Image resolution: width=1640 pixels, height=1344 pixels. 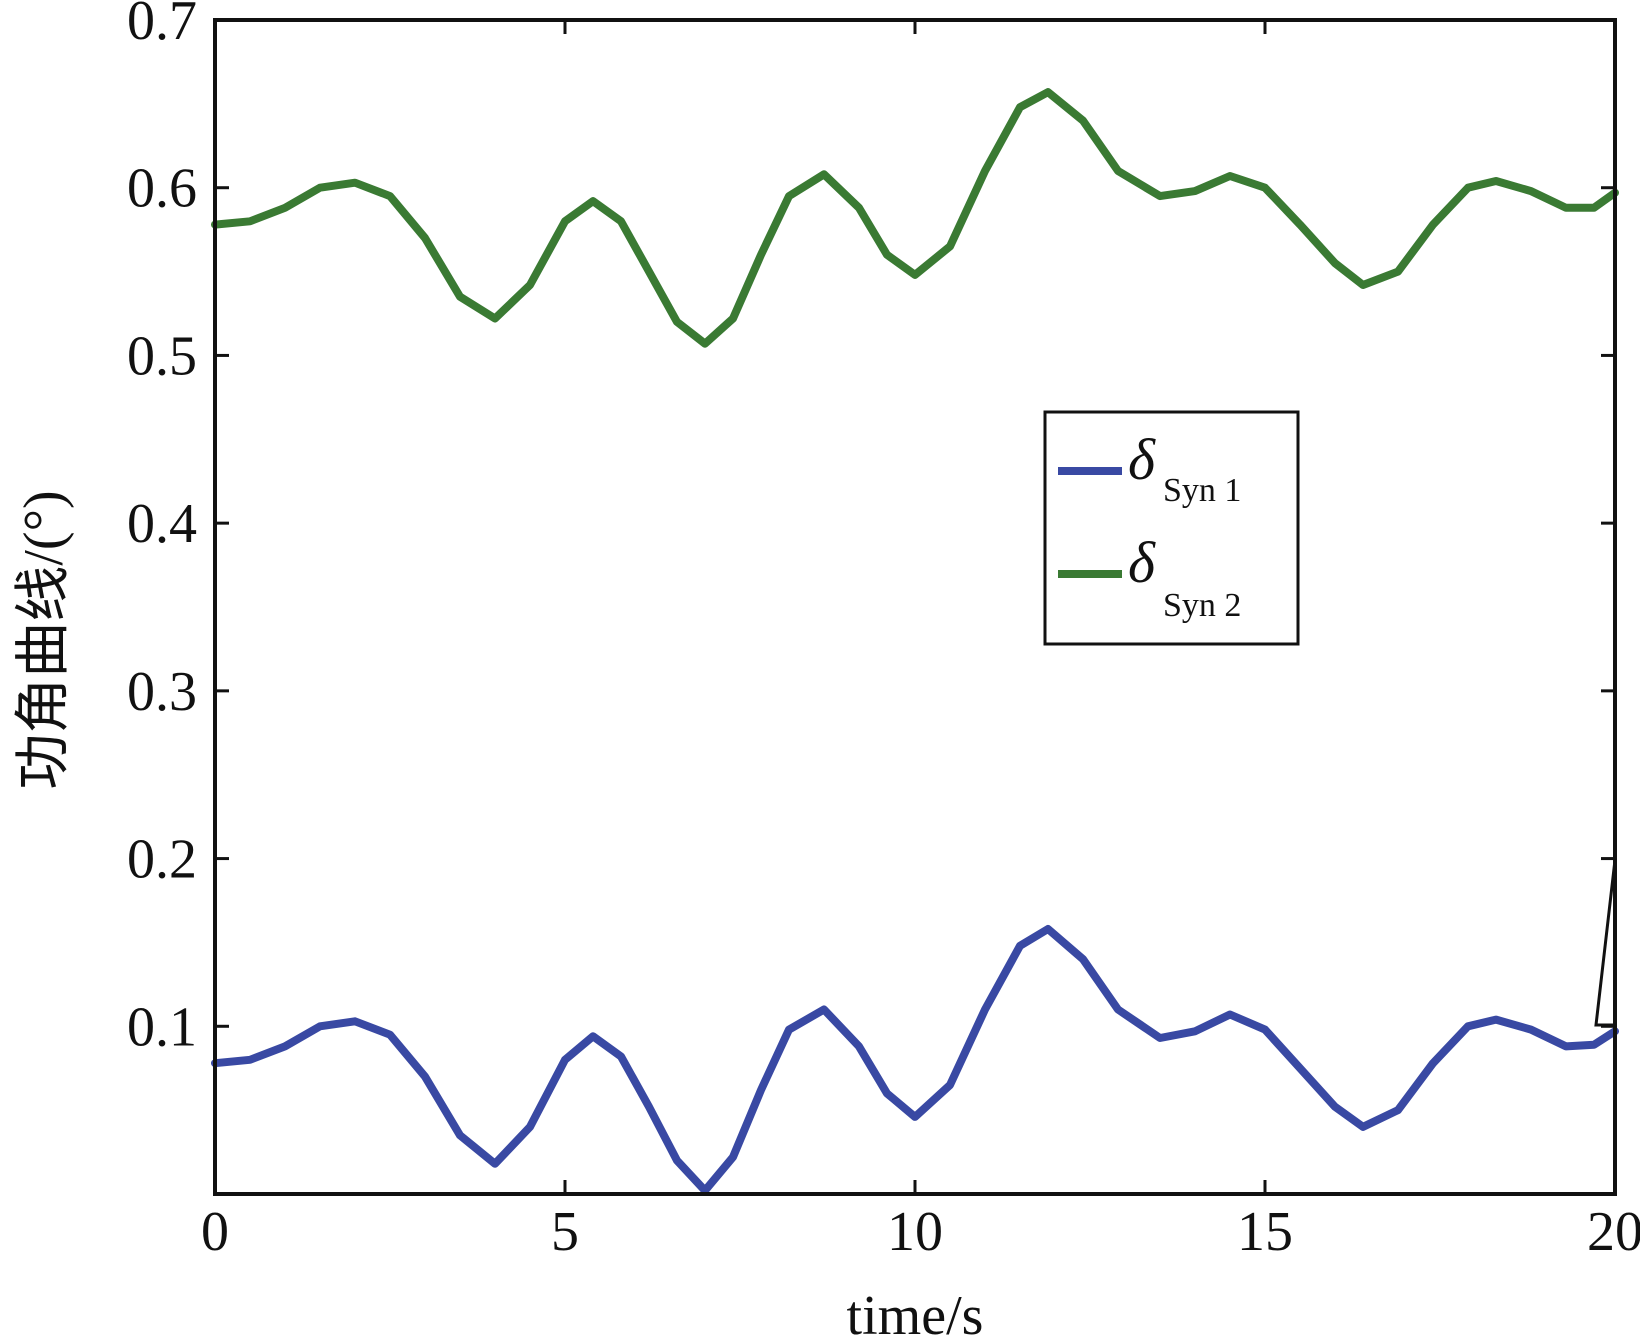 What do you see at coordinates (162, 26) in the screenshot?
I see `y-tick-label-6: 0.7` at bounding box center [162, 26].